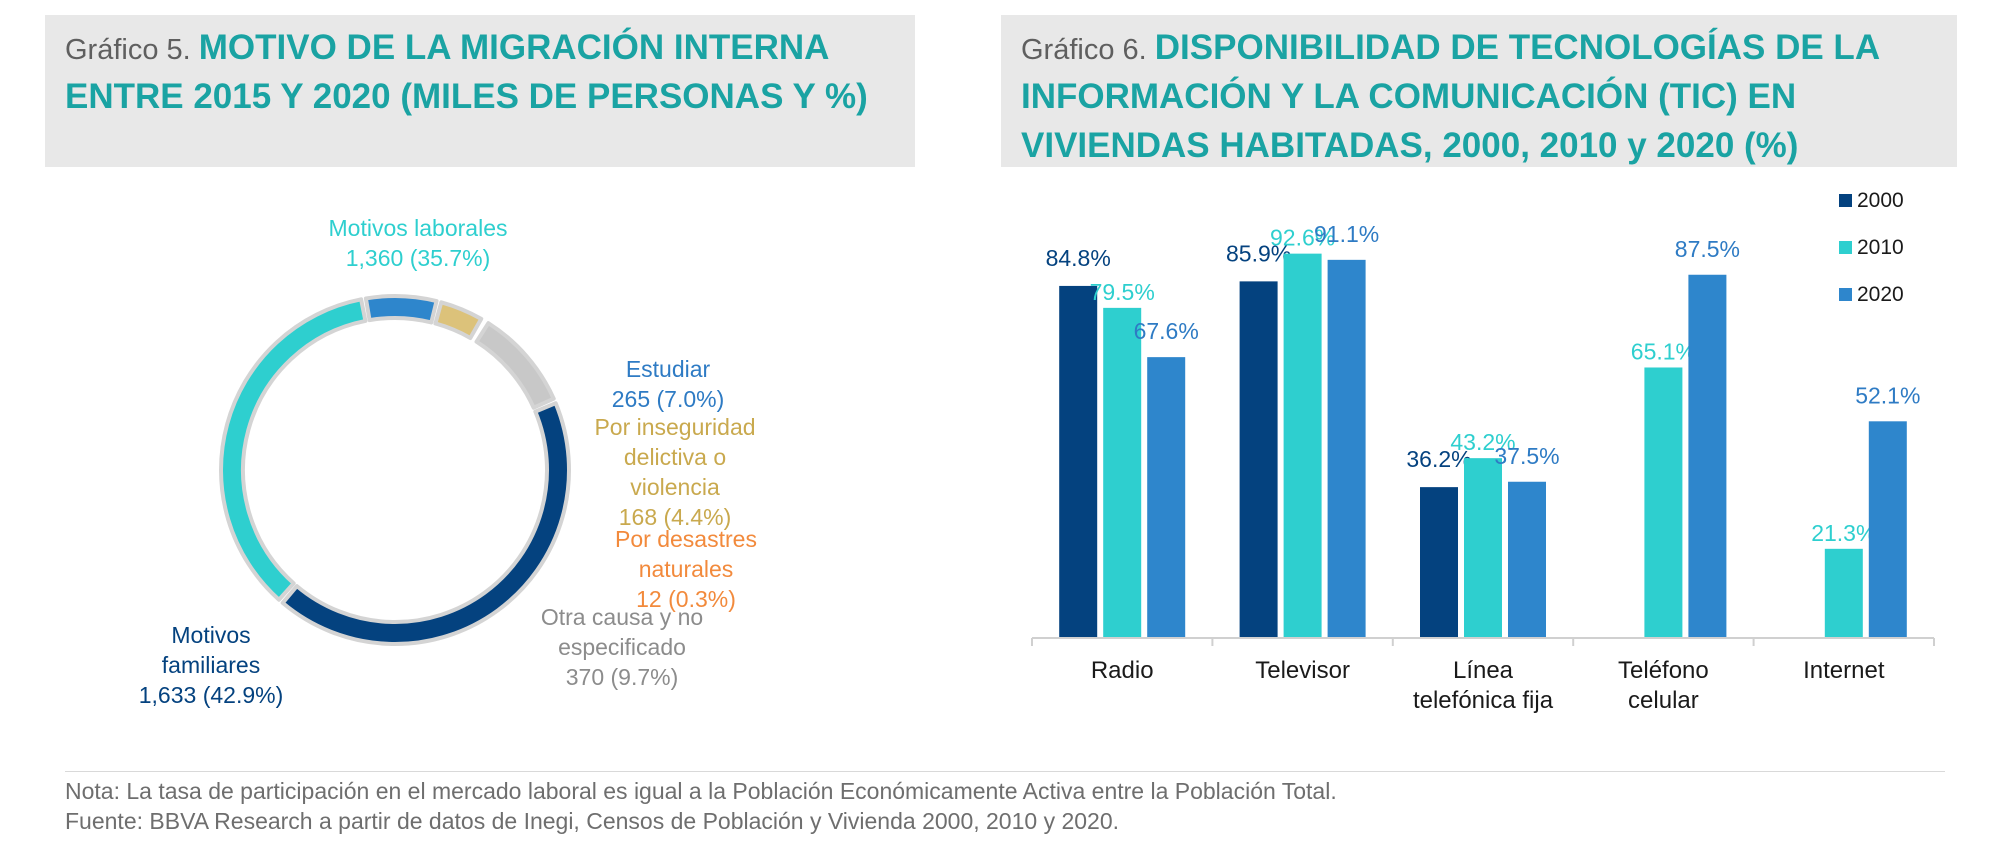 Image resolution: width=2001 pixels, height=864 pixels. I want to click on bar-value-label: 92.6%, so click(1302, 238).